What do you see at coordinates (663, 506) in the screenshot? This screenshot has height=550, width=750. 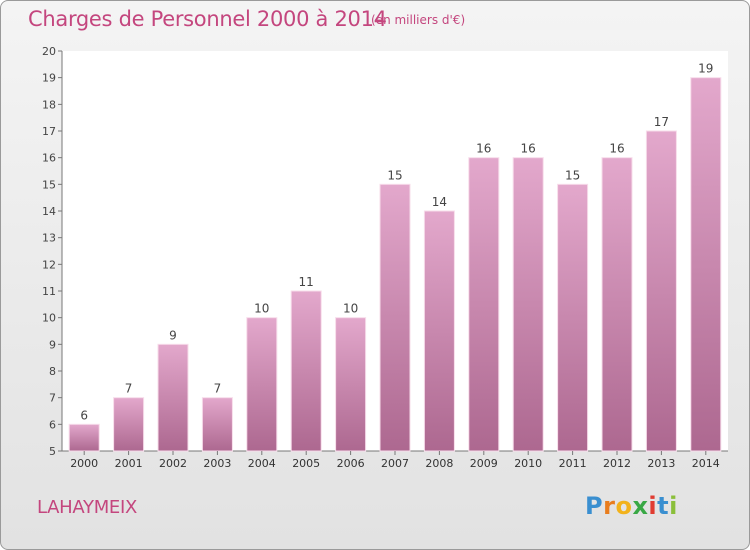 I see `logo-letter: t` at bounding box center [663, 506].